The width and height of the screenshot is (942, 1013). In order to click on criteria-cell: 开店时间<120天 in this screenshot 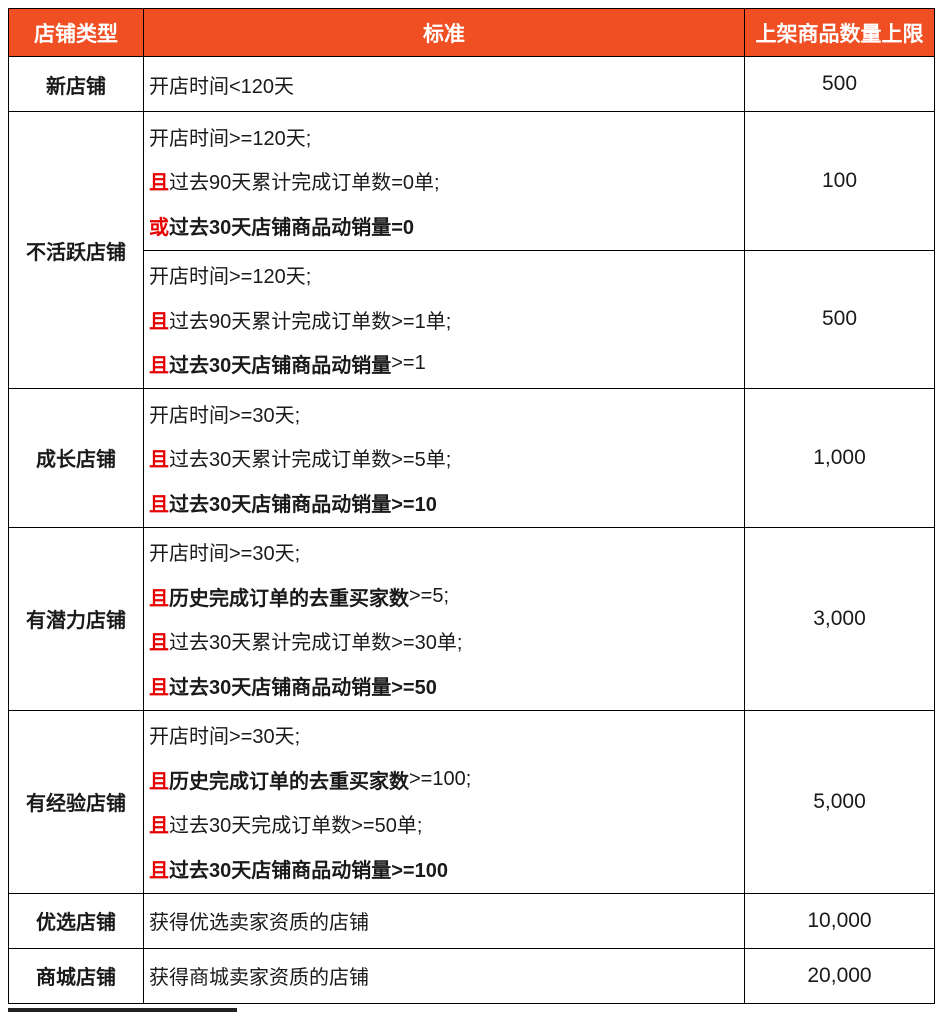, I will do `click(444, 84)`.